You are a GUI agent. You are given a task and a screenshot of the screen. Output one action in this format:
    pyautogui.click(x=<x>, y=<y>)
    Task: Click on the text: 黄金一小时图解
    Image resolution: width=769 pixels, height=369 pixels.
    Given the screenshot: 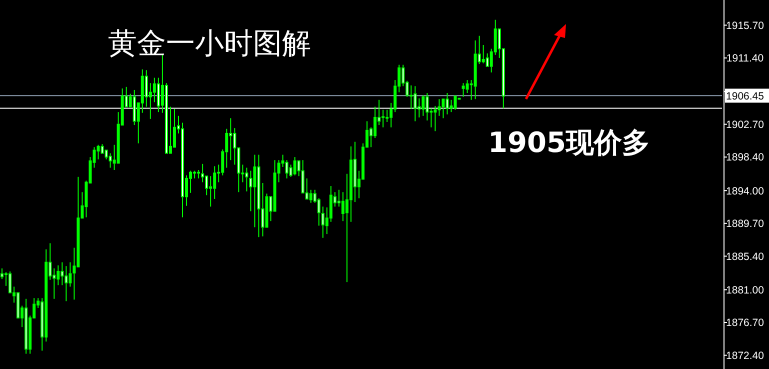 What is the action you would take?
    pyautogui.click(x=209, y=43)
    